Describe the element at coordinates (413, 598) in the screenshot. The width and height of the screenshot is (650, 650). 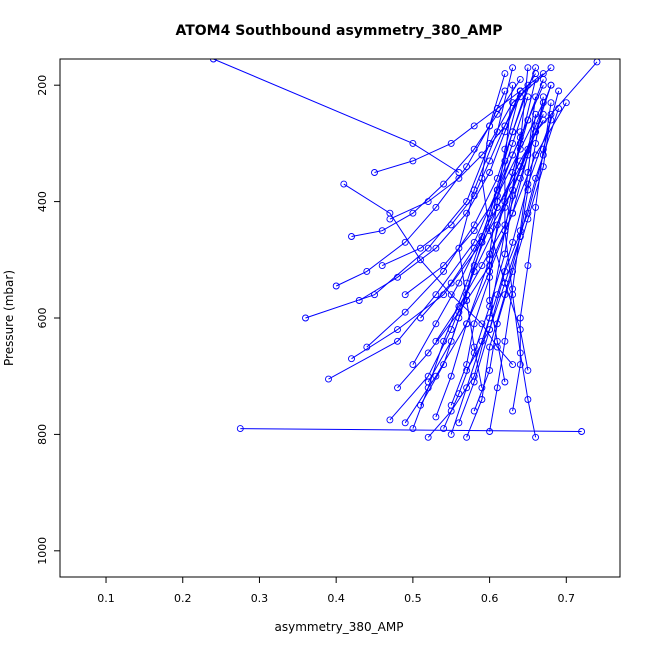
I see `x-tick-label: 0.5` at that location.